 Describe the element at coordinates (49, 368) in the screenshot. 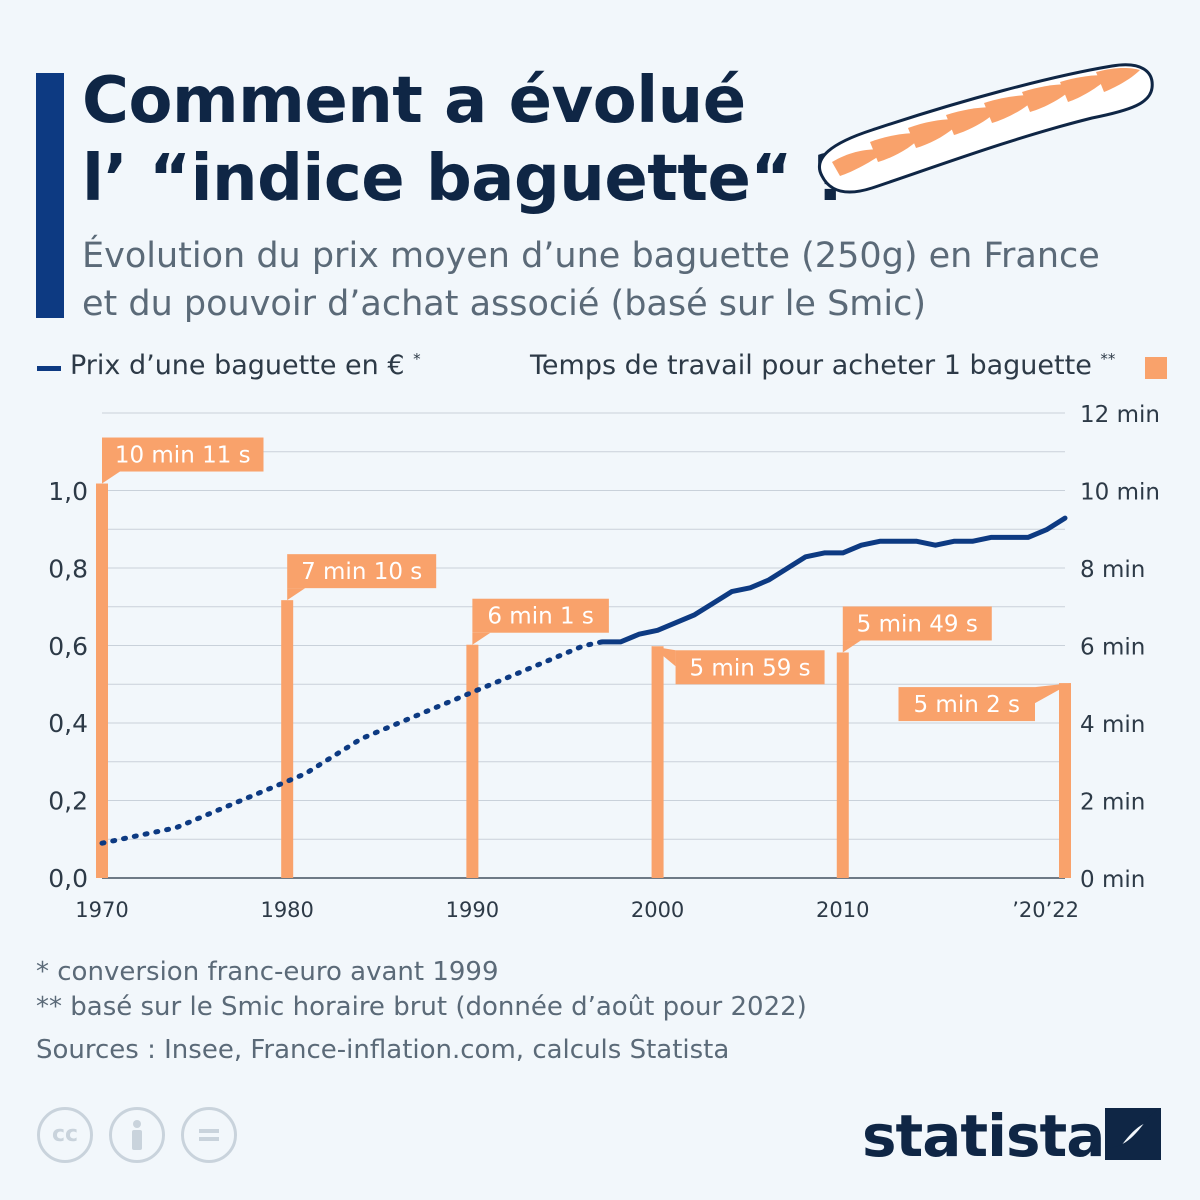

I see `legend-price-swatch` at that location.